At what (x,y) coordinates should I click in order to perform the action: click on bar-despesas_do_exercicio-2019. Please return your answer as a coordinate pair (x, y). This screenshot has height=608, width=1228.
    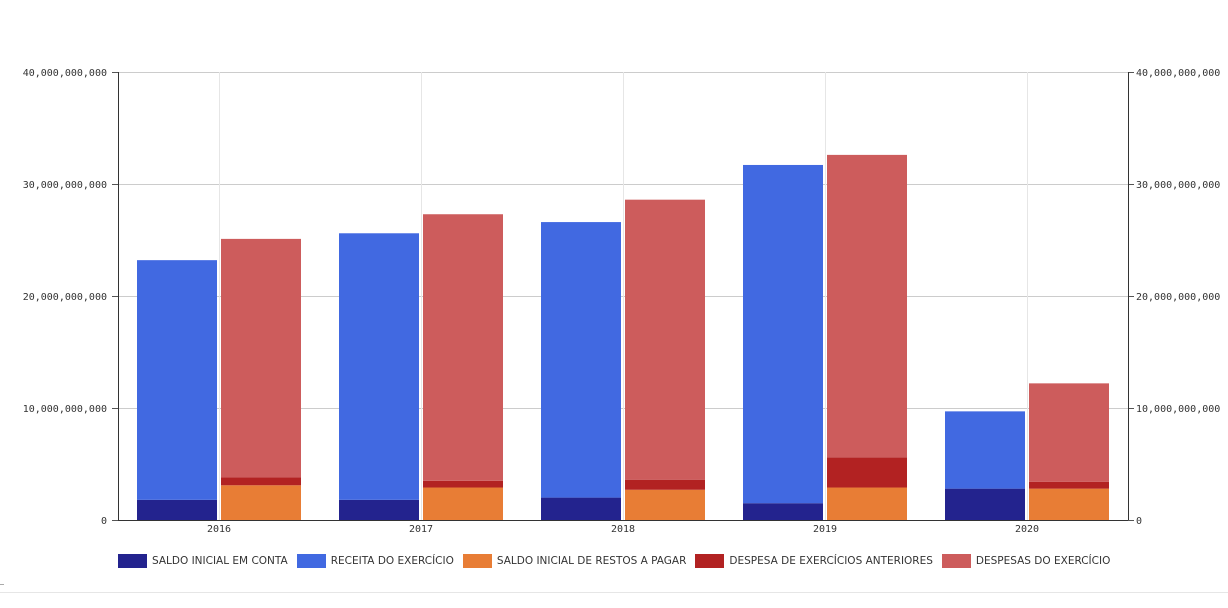
    Looking at the image, I should click on (867, 306).